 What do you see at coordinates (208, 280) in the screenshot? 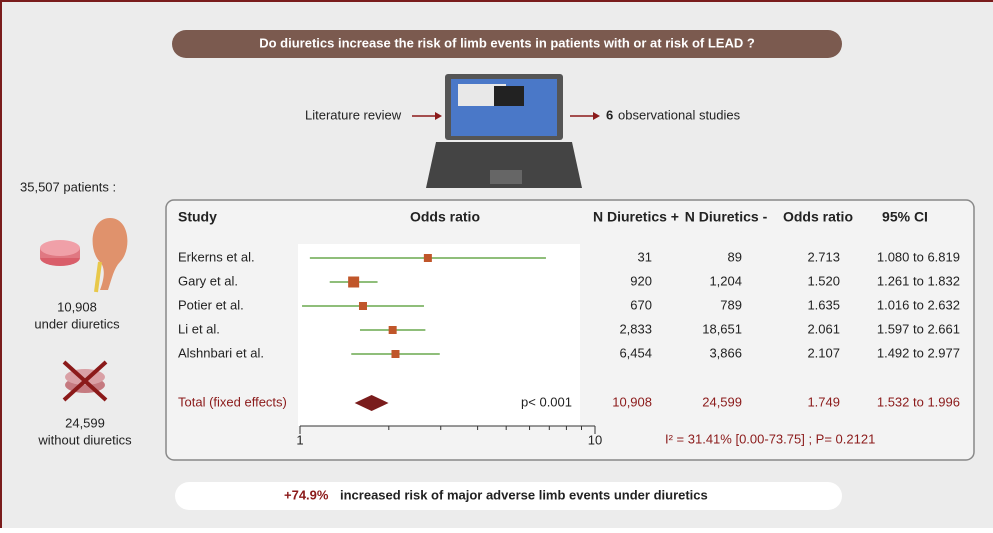
I see `study-name: Gary et al.` at bounding box center [208, 280].